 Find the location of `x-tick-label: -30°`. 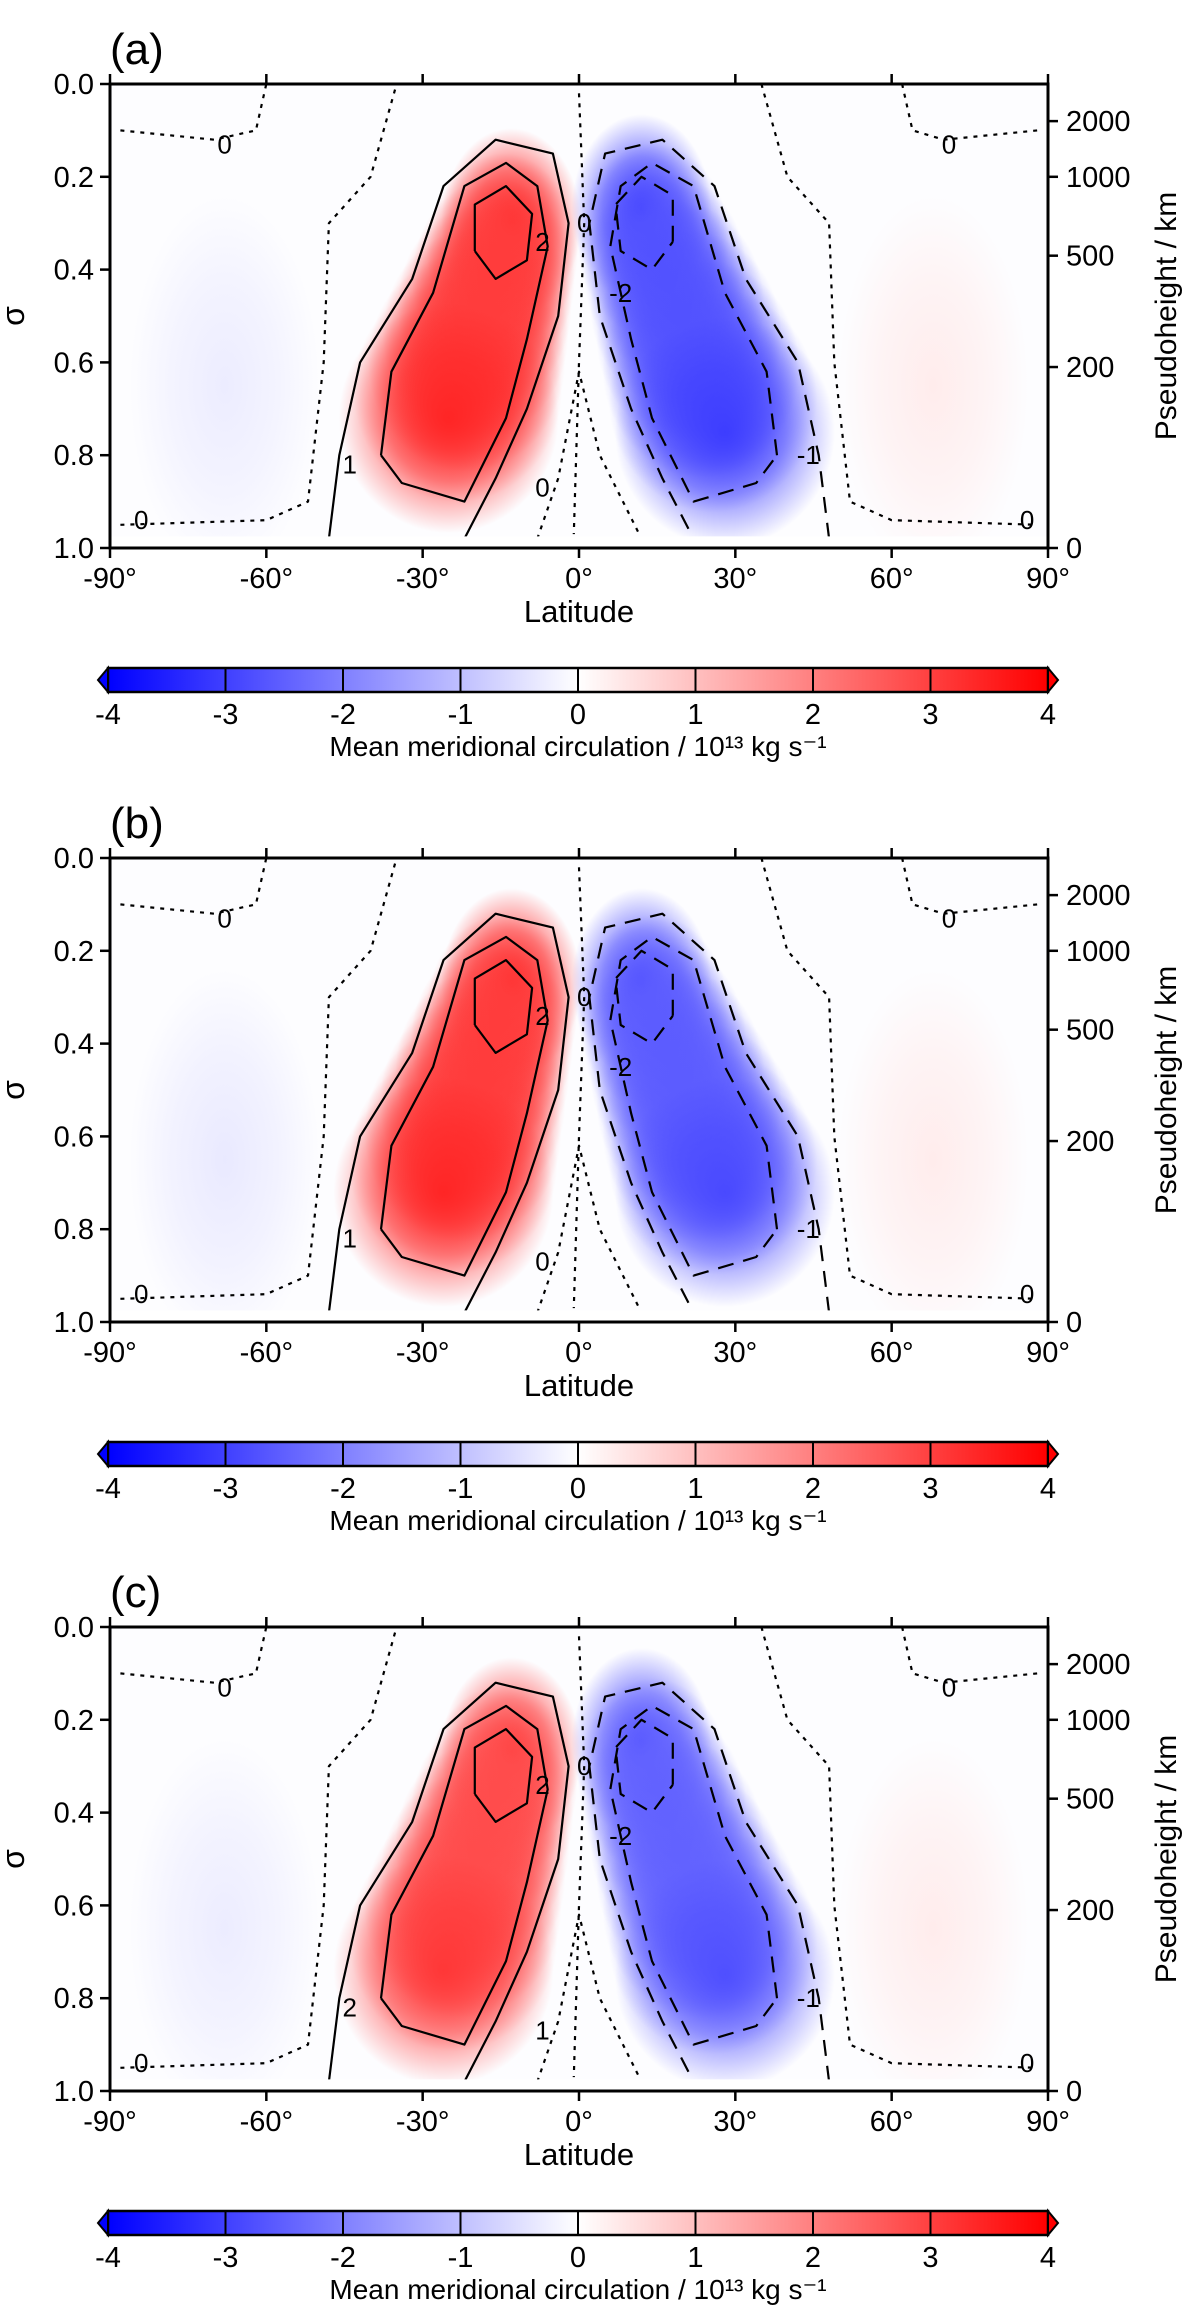

x-tick-label: -30° is located at coordinates (423, 1353).